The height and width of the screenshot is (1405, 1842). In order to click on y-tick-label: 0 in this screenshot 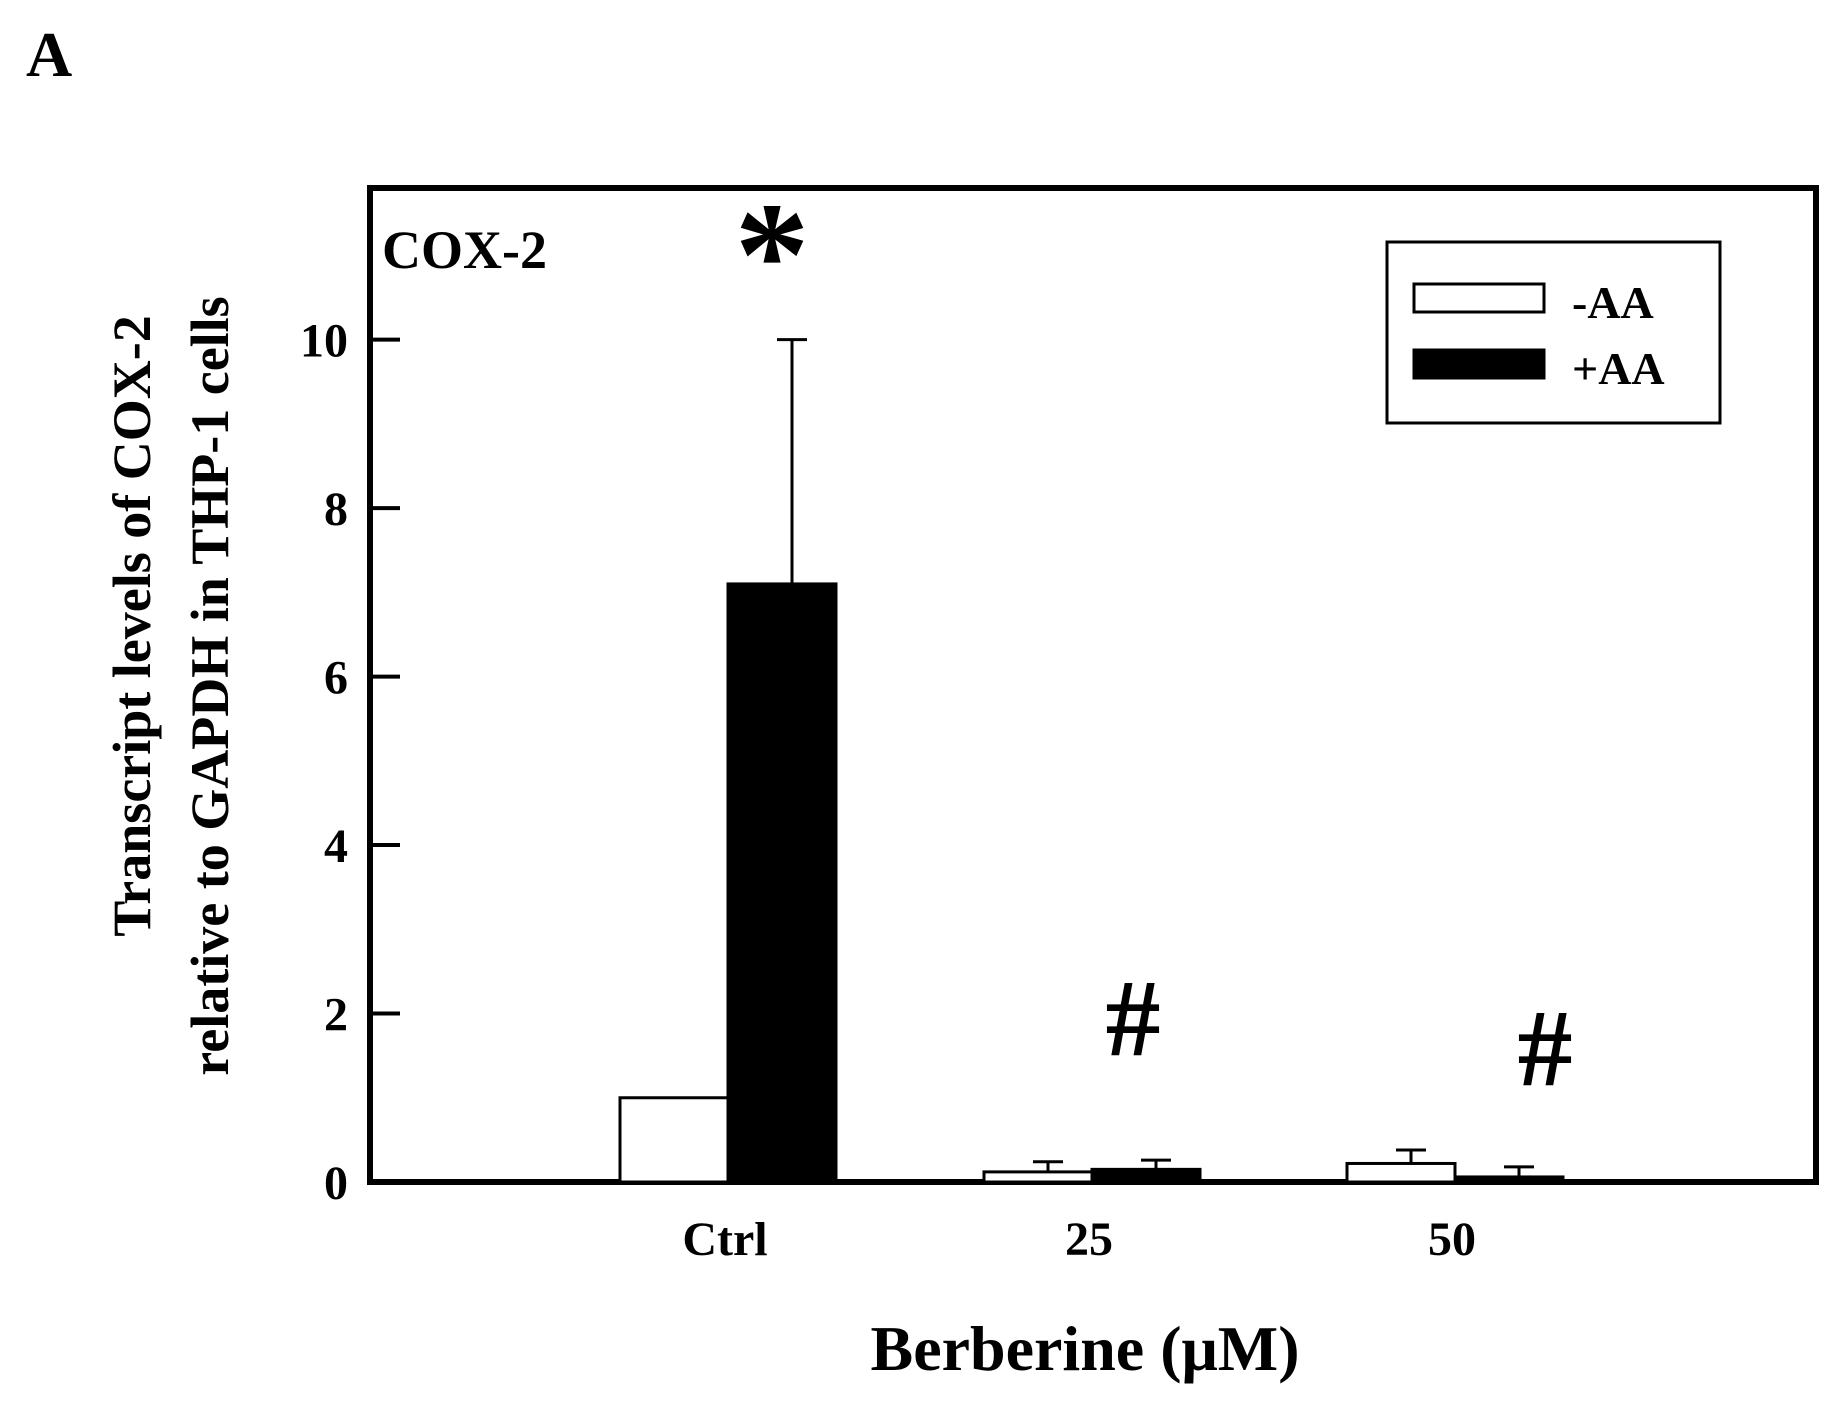, I will do `click(336, 1183)`.